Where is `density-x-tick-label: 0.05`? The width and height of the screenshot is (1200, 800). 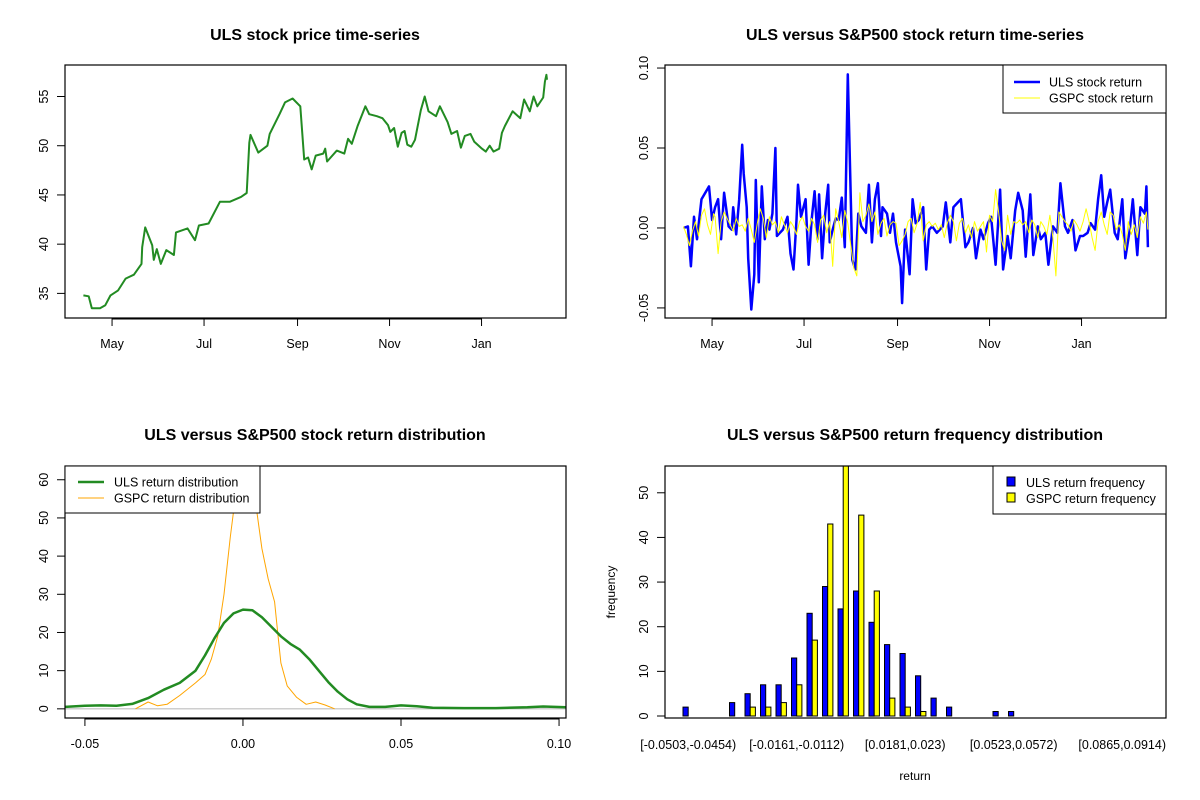
density-x-tick-label: 0.05 is located at coordinates (401, 744).